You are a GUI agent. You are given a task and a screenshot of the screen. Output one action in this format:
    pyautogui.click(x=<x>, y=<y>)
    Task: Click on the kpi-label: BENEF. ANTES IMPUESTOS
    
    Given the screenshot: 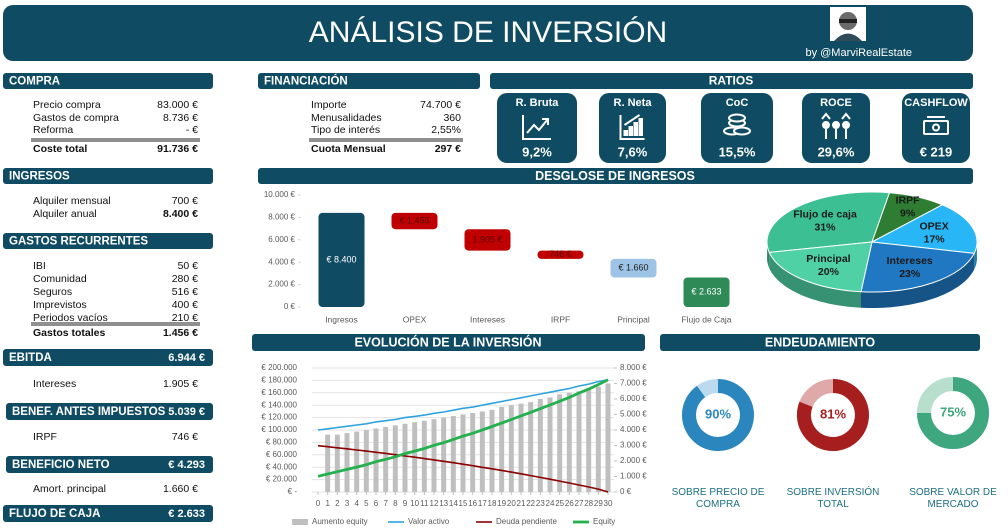 What is the action you would take?
    pyautogui.click(x=89, y=412)
    